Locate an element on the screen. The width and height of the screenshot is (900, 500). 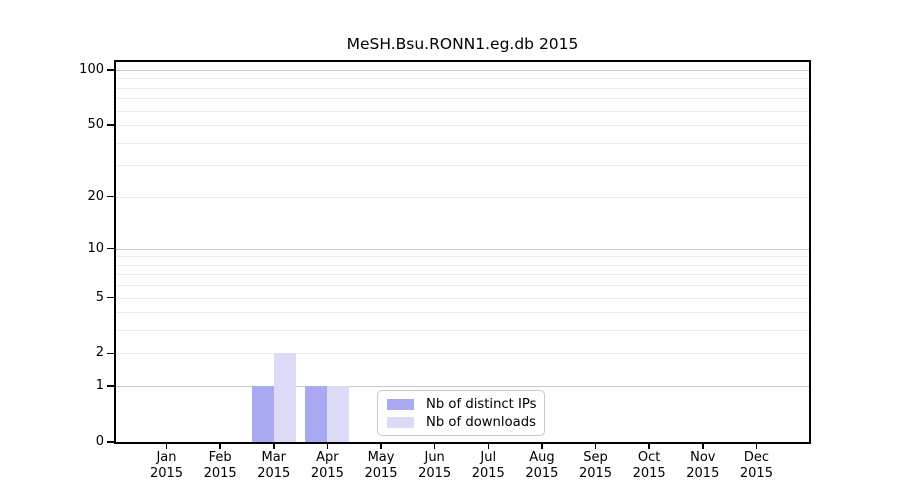
x-tick-label: Jul 2015 is located at coordinates (488, 465).